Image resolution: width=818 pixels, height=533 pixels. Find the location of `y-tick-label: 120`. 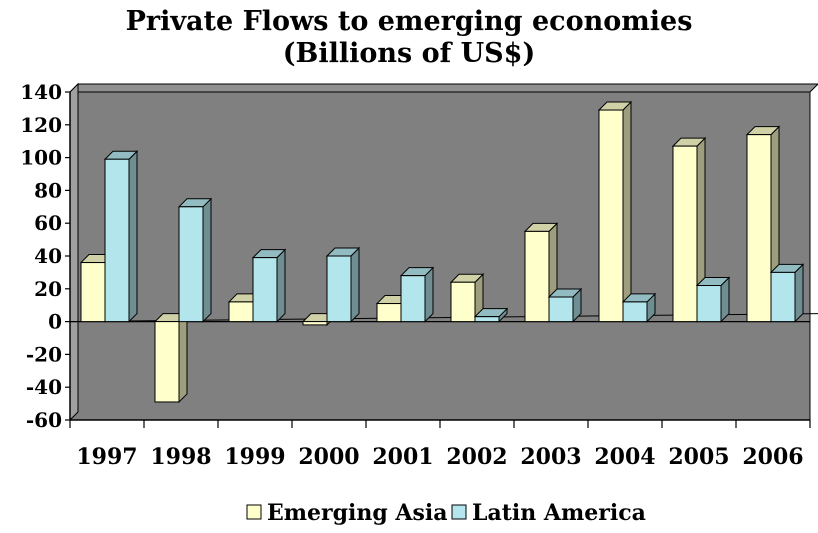

y-tick-label: 120 is located at coordinates (41, 125).